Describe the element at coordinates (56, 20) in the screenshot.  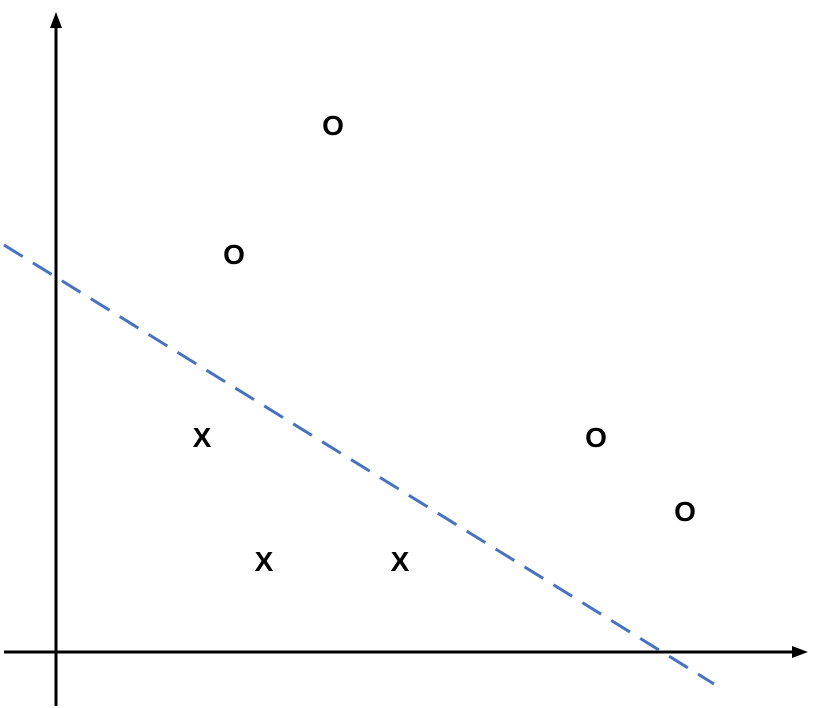
I see `y-axis-arrowhead` at that location.